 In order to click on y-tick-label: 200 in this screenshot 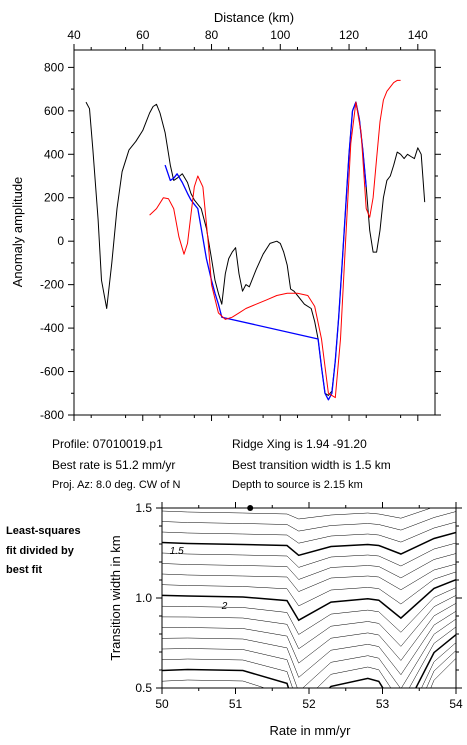, I will do `click(54, 198)`.